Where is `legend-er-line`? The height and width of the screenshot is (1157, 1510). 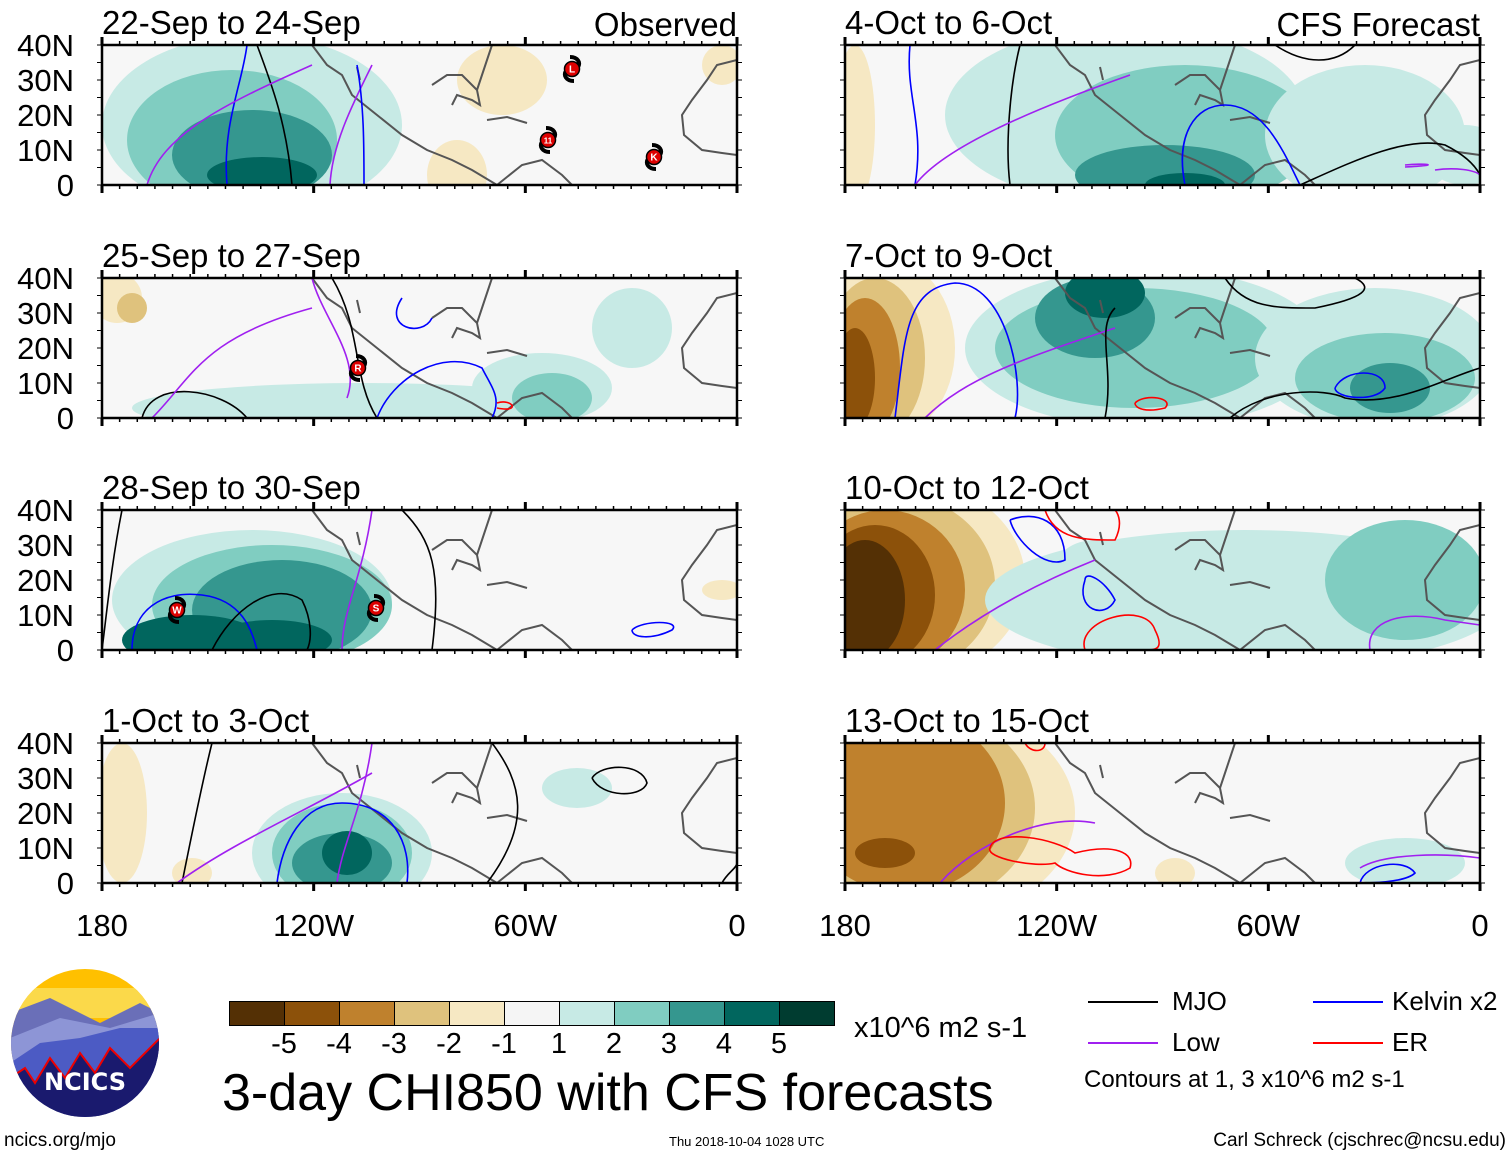
legend-er-line is located at coordinates (1348, 1043).